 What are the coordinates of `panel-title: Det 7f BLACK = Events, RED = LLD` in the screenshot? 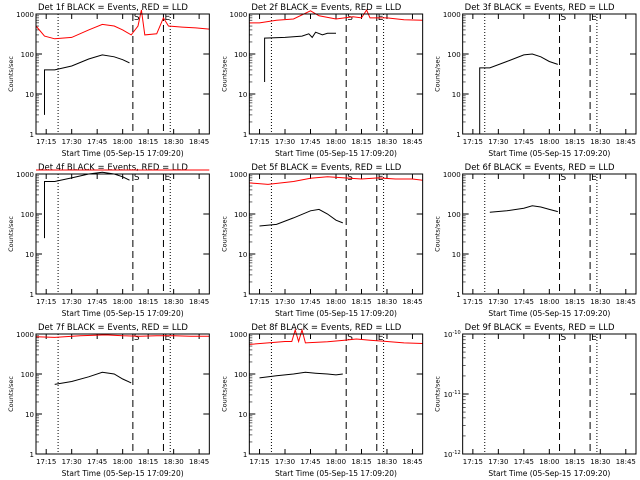 It's located at (113, 328).